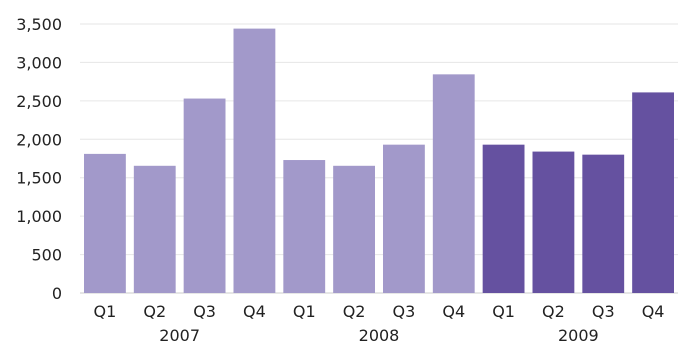 The width and height of the screenshot is (678, 345). What do you see at coordinates (39, 24) in the screenshot?
I see `y-tick-label: 3,500` at bounding box center [39, 24].